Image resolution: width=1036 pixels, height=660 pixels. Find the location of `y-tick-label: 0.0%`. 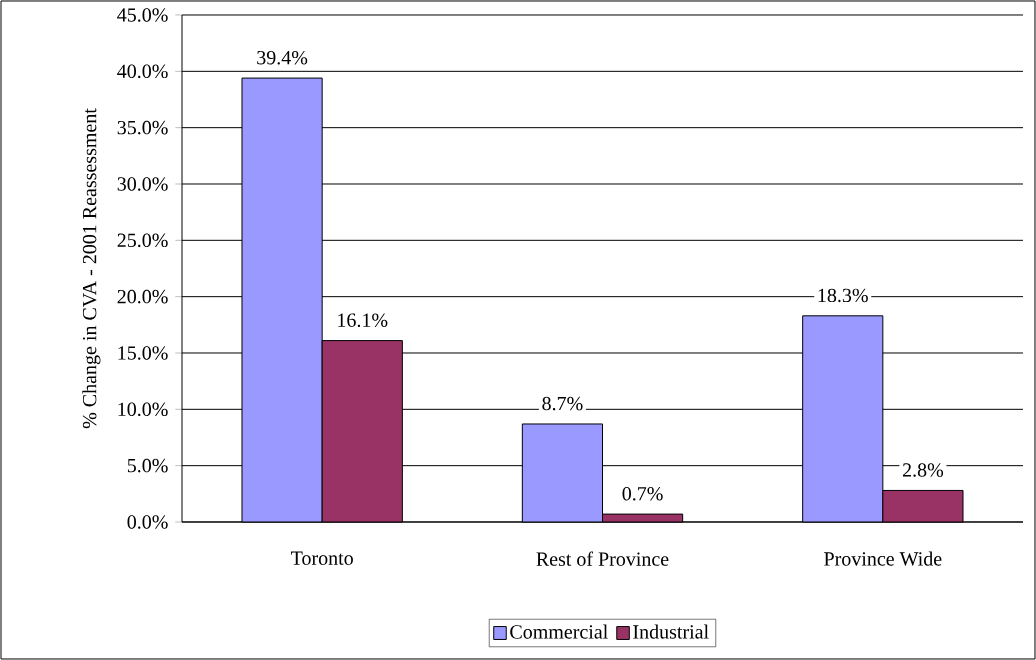

y-tick-label: 0.0% is located at coordinates (147, 522).